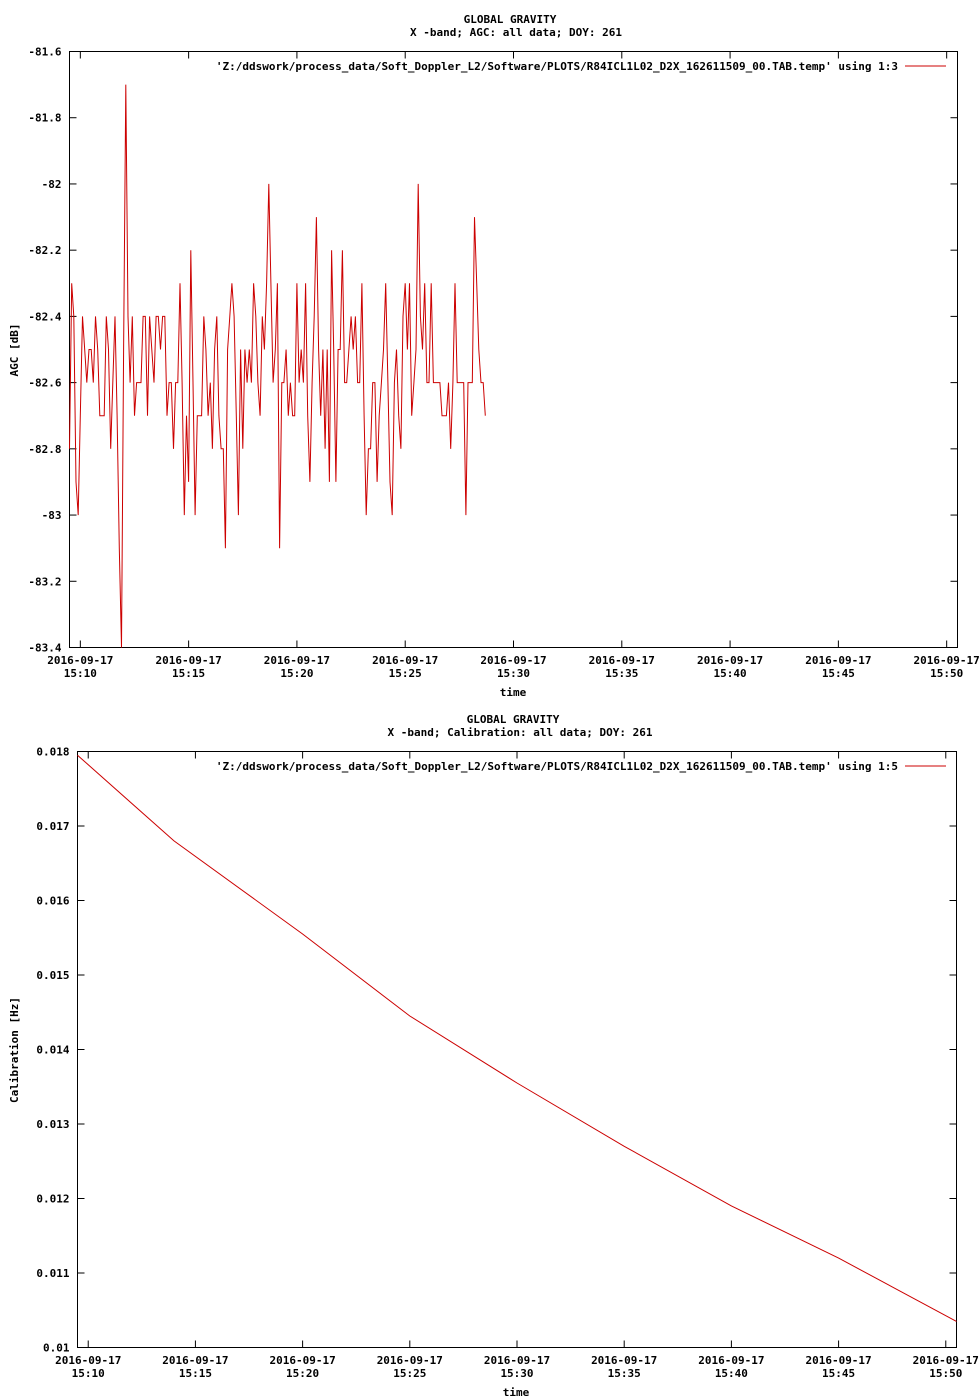 The image size is (980, 1400). Describe the element at coordinates (52, 826) in the screenshot. I see `y-tick-label: 0.017` at that location.